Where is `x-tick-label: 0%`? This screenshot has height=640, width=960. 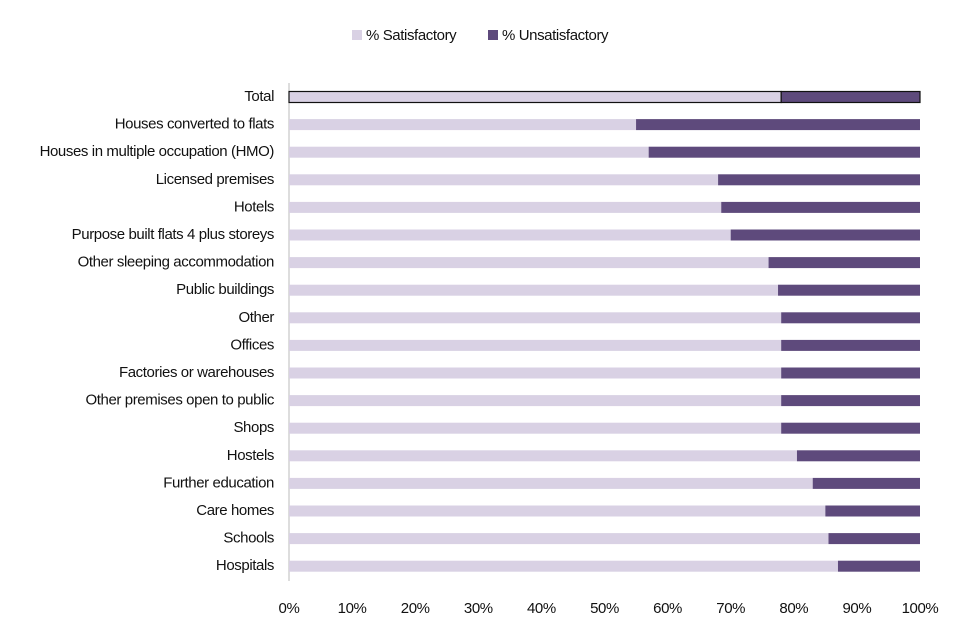 x-tick-label: 0% is located at coordinates (289, 608).